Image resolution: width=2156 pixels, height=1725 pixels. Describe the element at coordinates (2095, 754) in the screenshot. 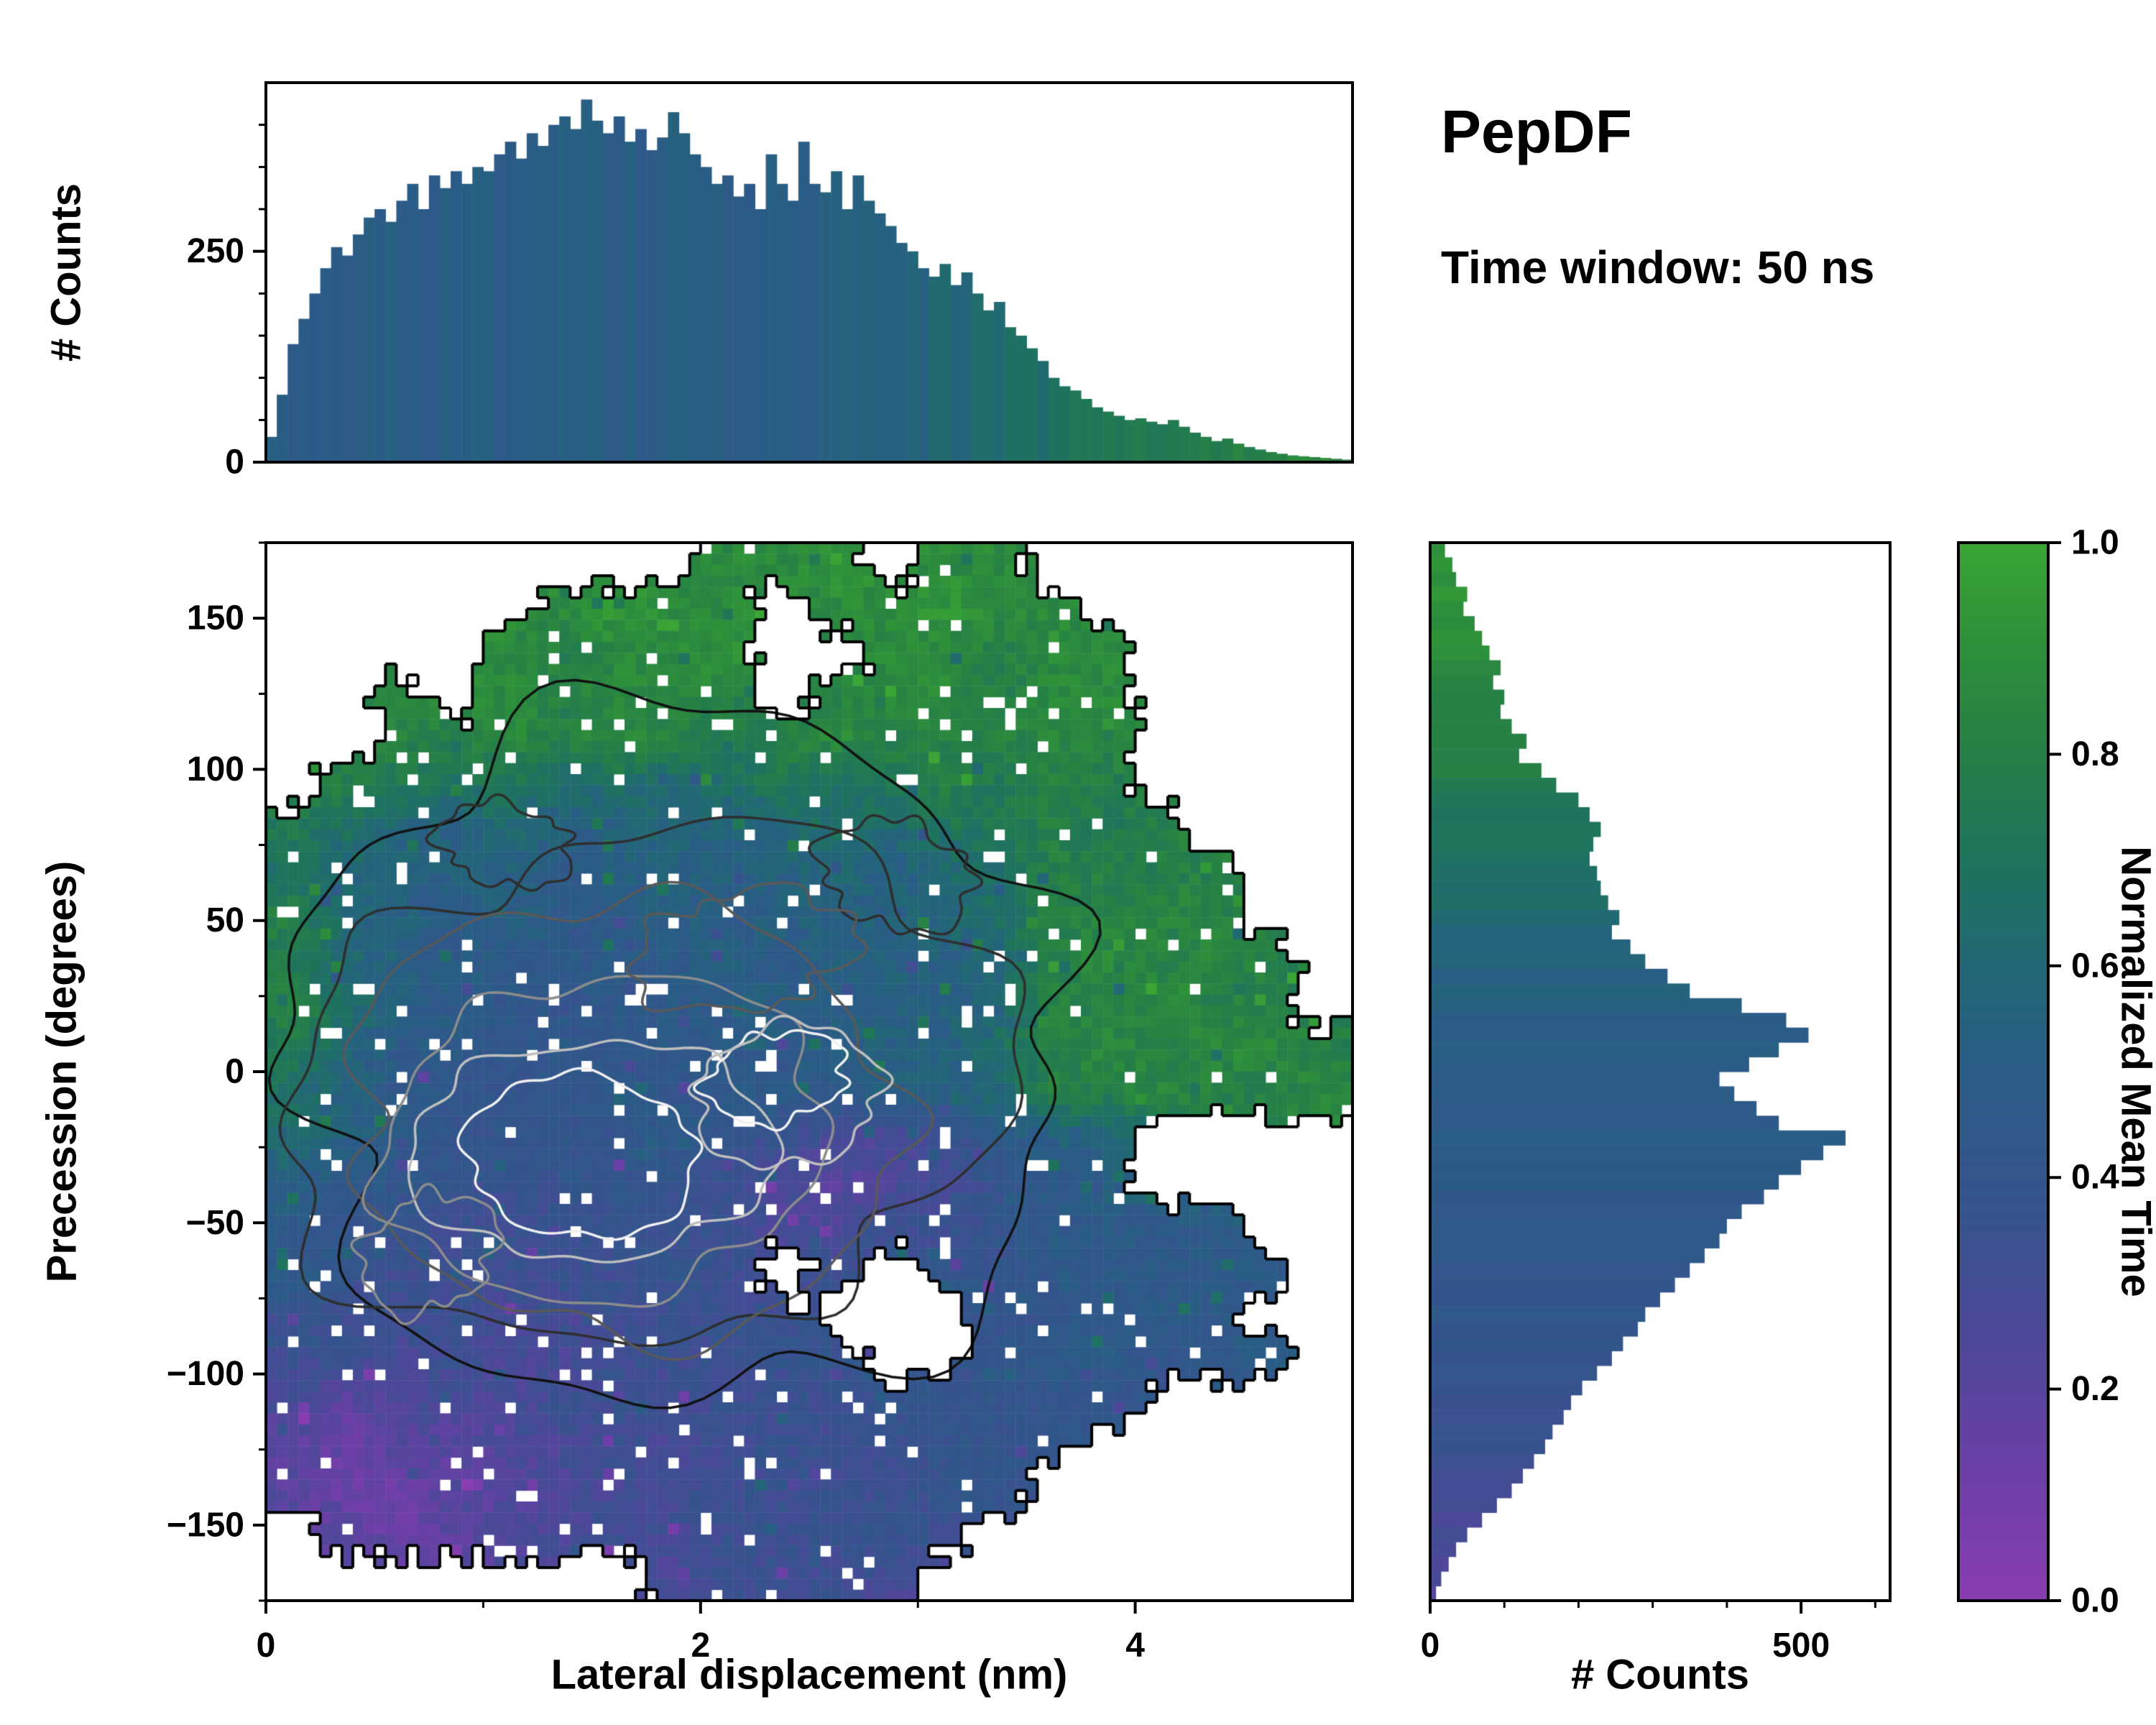

I see `tick-label: 0.8` at that location.